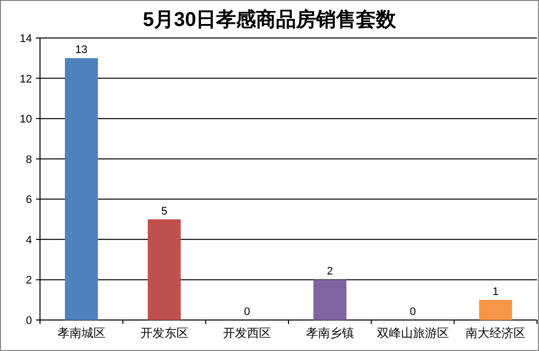 The image size is (539, 351). Describe the element at coordinates (164, 333) in the screenshot. I see `x-tick-label: 开发东区` at that location.